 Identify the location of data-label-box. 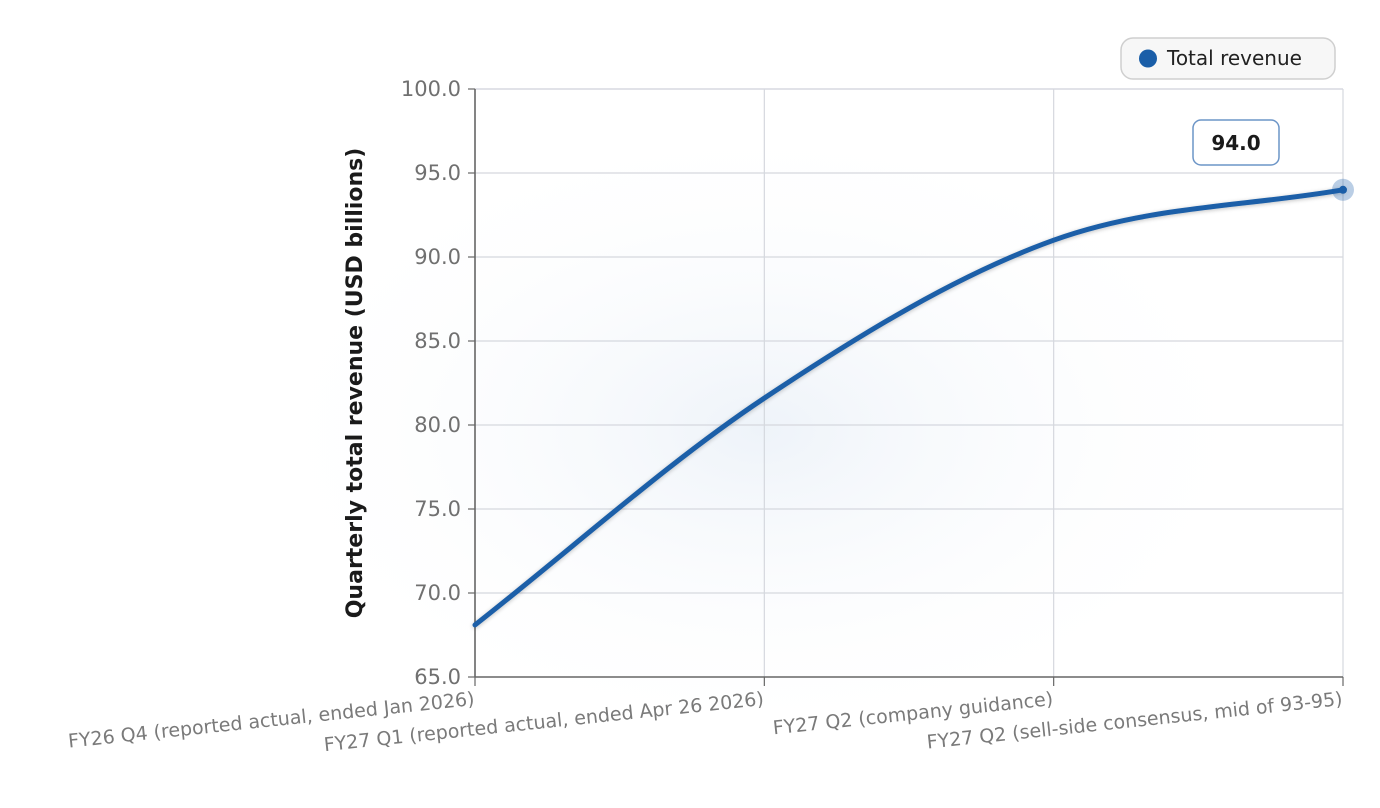
(1236, 142).